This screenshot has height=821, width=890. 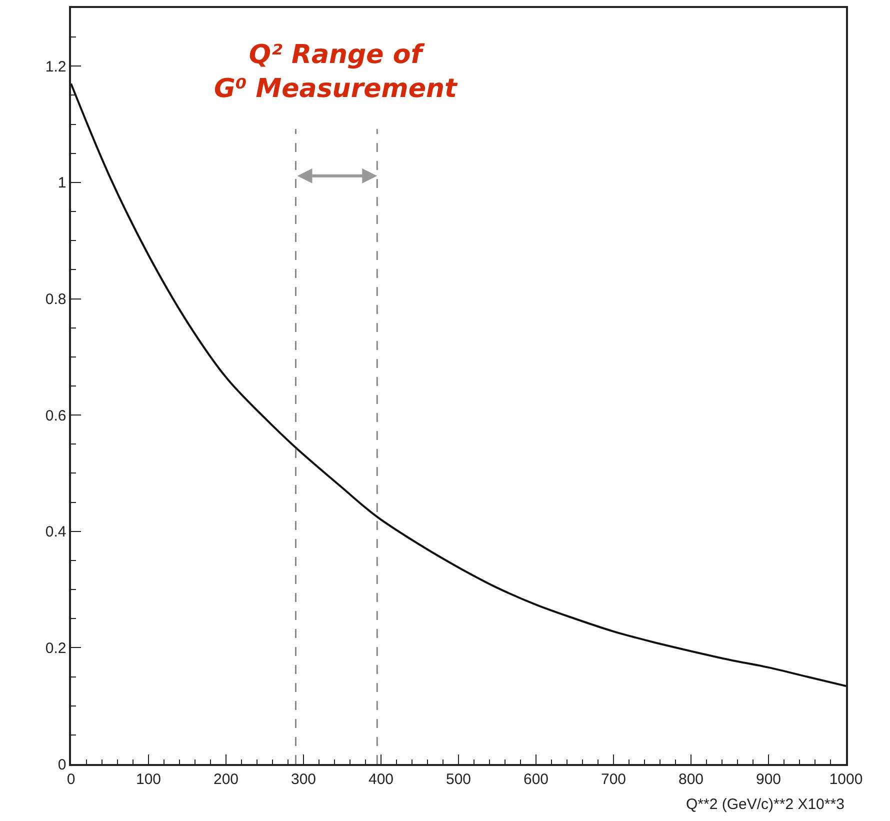 I want to click on y-tick-label: 0.2, so click(x=55, y=648).